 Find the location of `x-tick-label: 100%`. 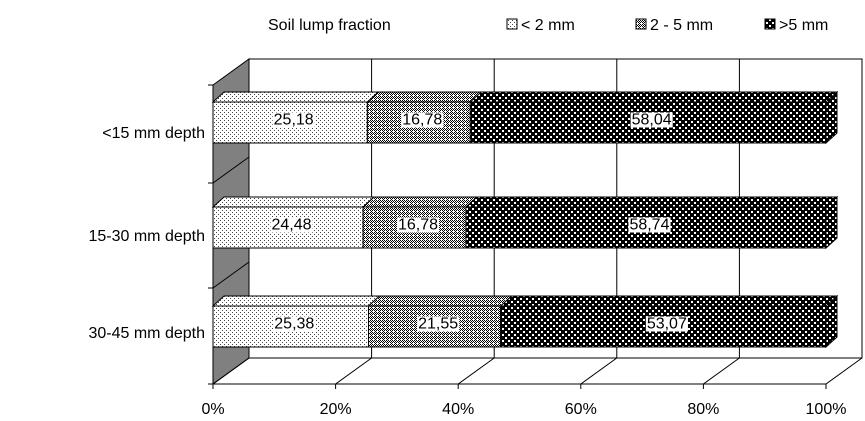

x-tick-label: 100% is located at coordinates (826, 409).